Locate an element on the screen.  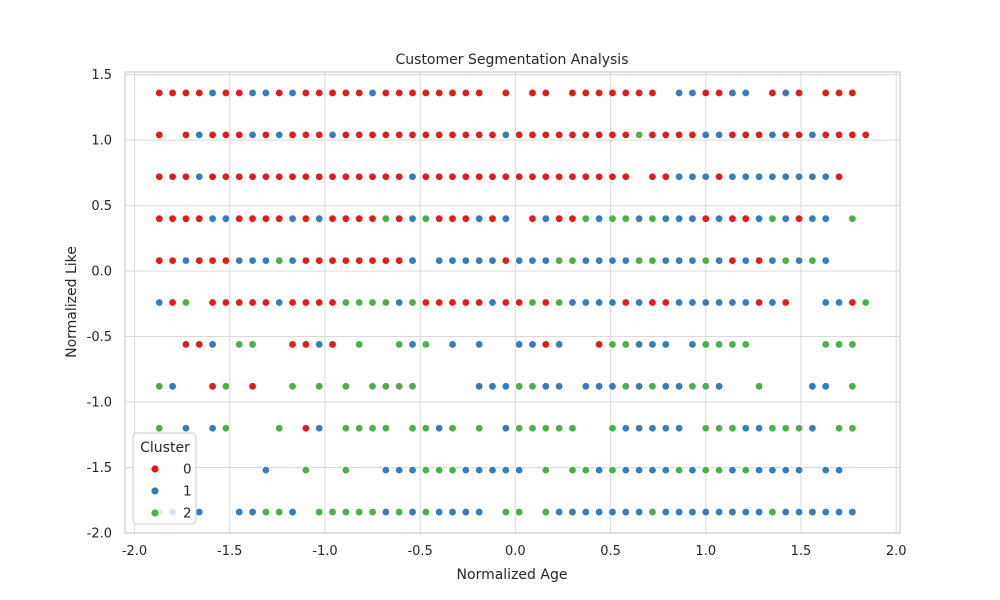
legend-label-cluster-0: 0 is located at coordinates (187, 470).